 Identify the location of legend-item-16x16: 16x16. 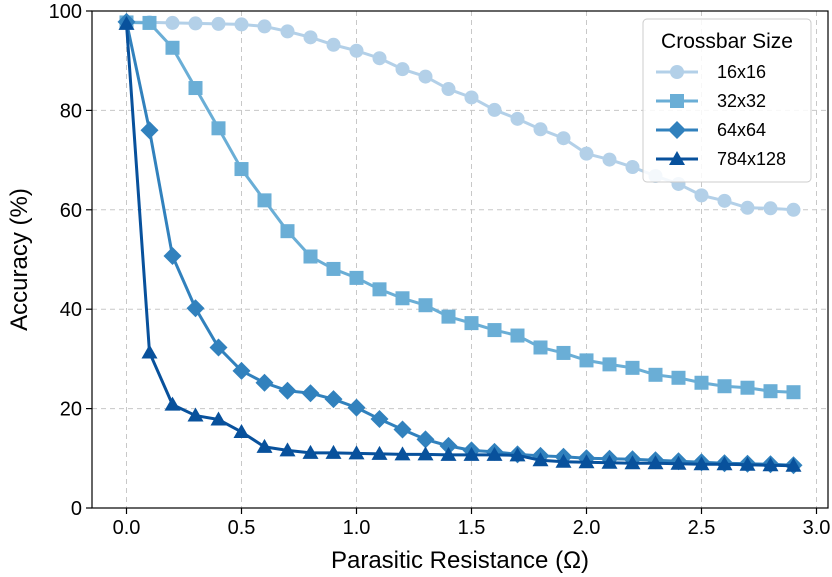
(711, 72).